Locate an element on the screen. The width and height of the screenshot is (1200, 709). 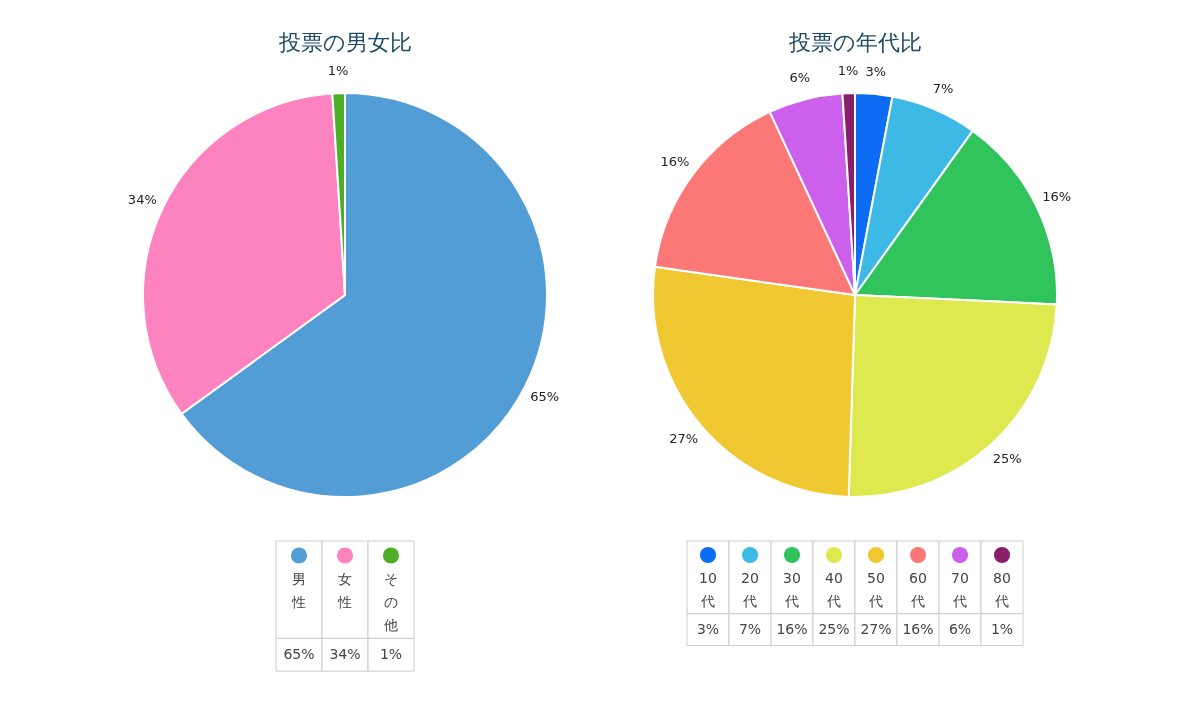
legend-label: その他 is located at coordinates (391, 601).